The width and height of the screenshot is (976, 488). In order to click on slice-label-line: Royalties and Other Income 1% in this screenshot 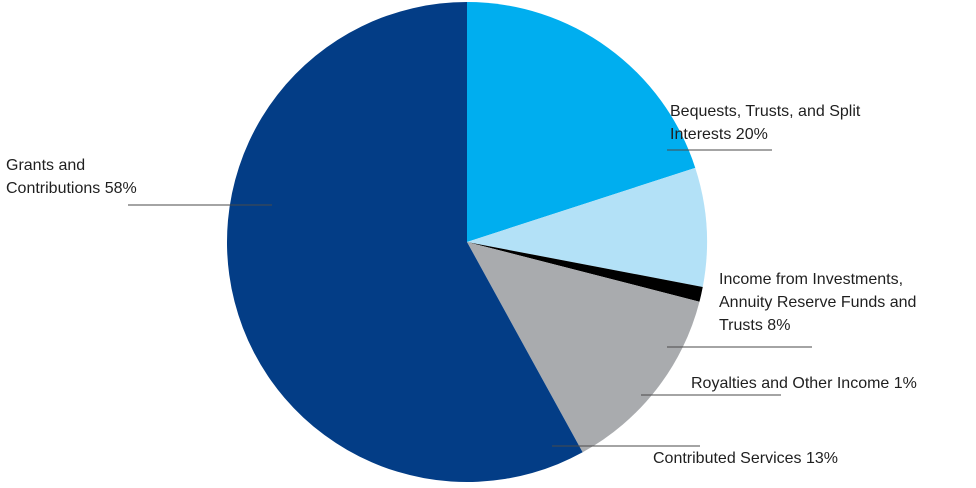, I will do `click(804, 383)`.